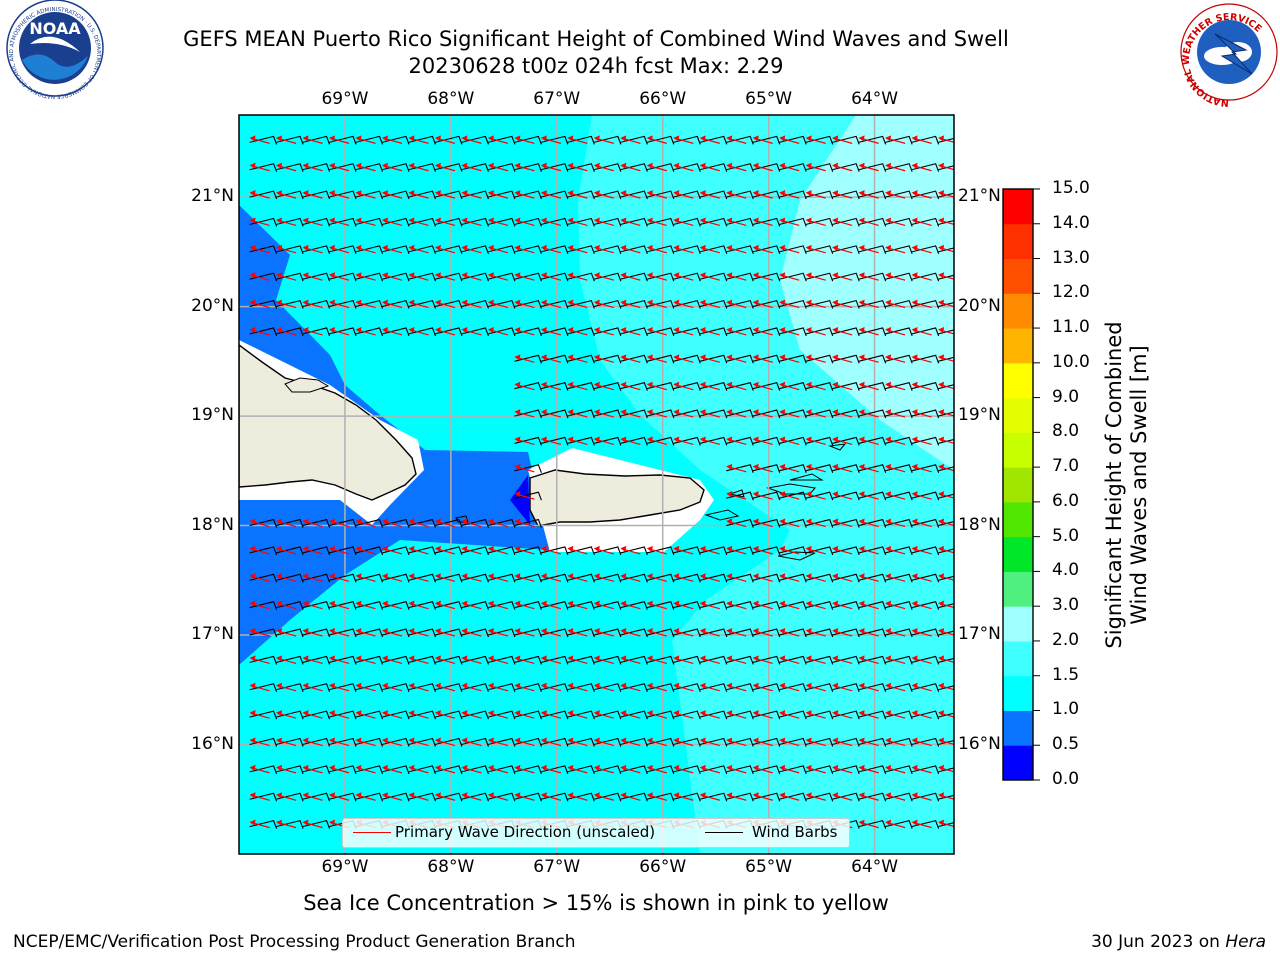 This screenshot has height=960, width=1280. What do you see at coordinates (979, 305) in the screenshot?
I see `axis-tick-label: 20°N` at bounding box center [979, 305].